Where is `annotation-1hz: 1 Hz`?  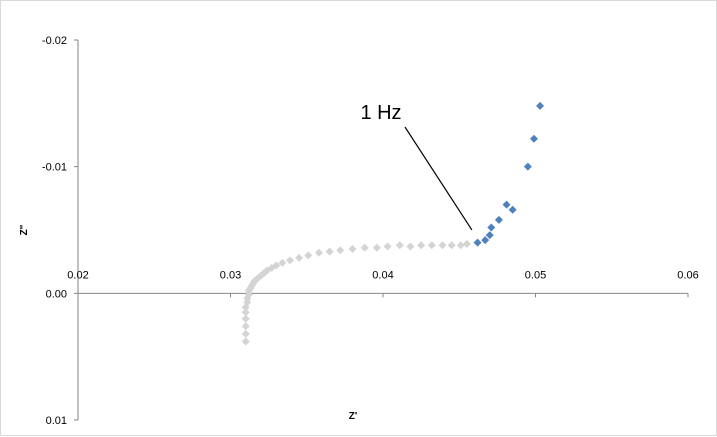
annotation-1hz: 1 Hz is located at coordinates (416, 166).